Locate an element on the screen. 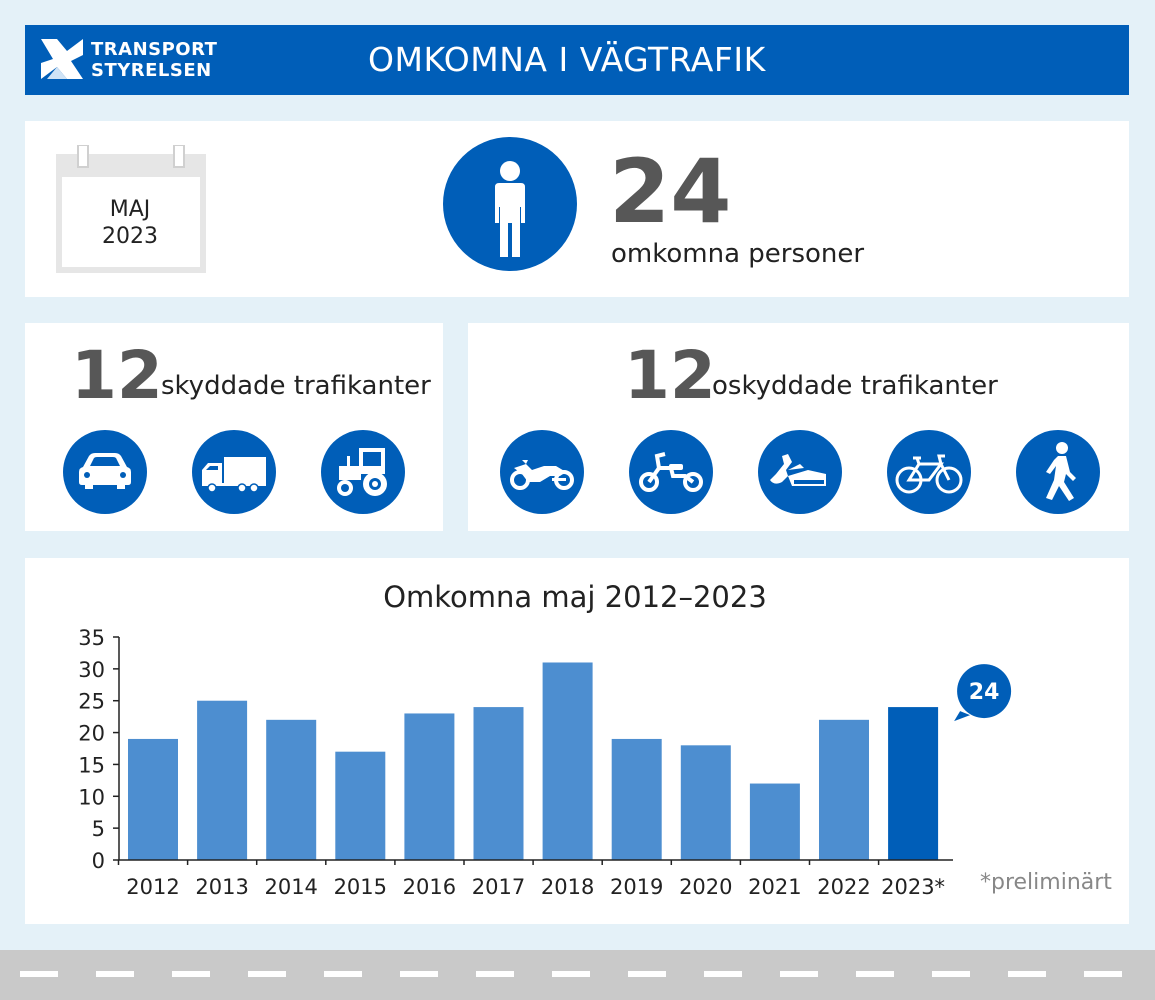  bar-2017 is located at coordinates (498, 783).